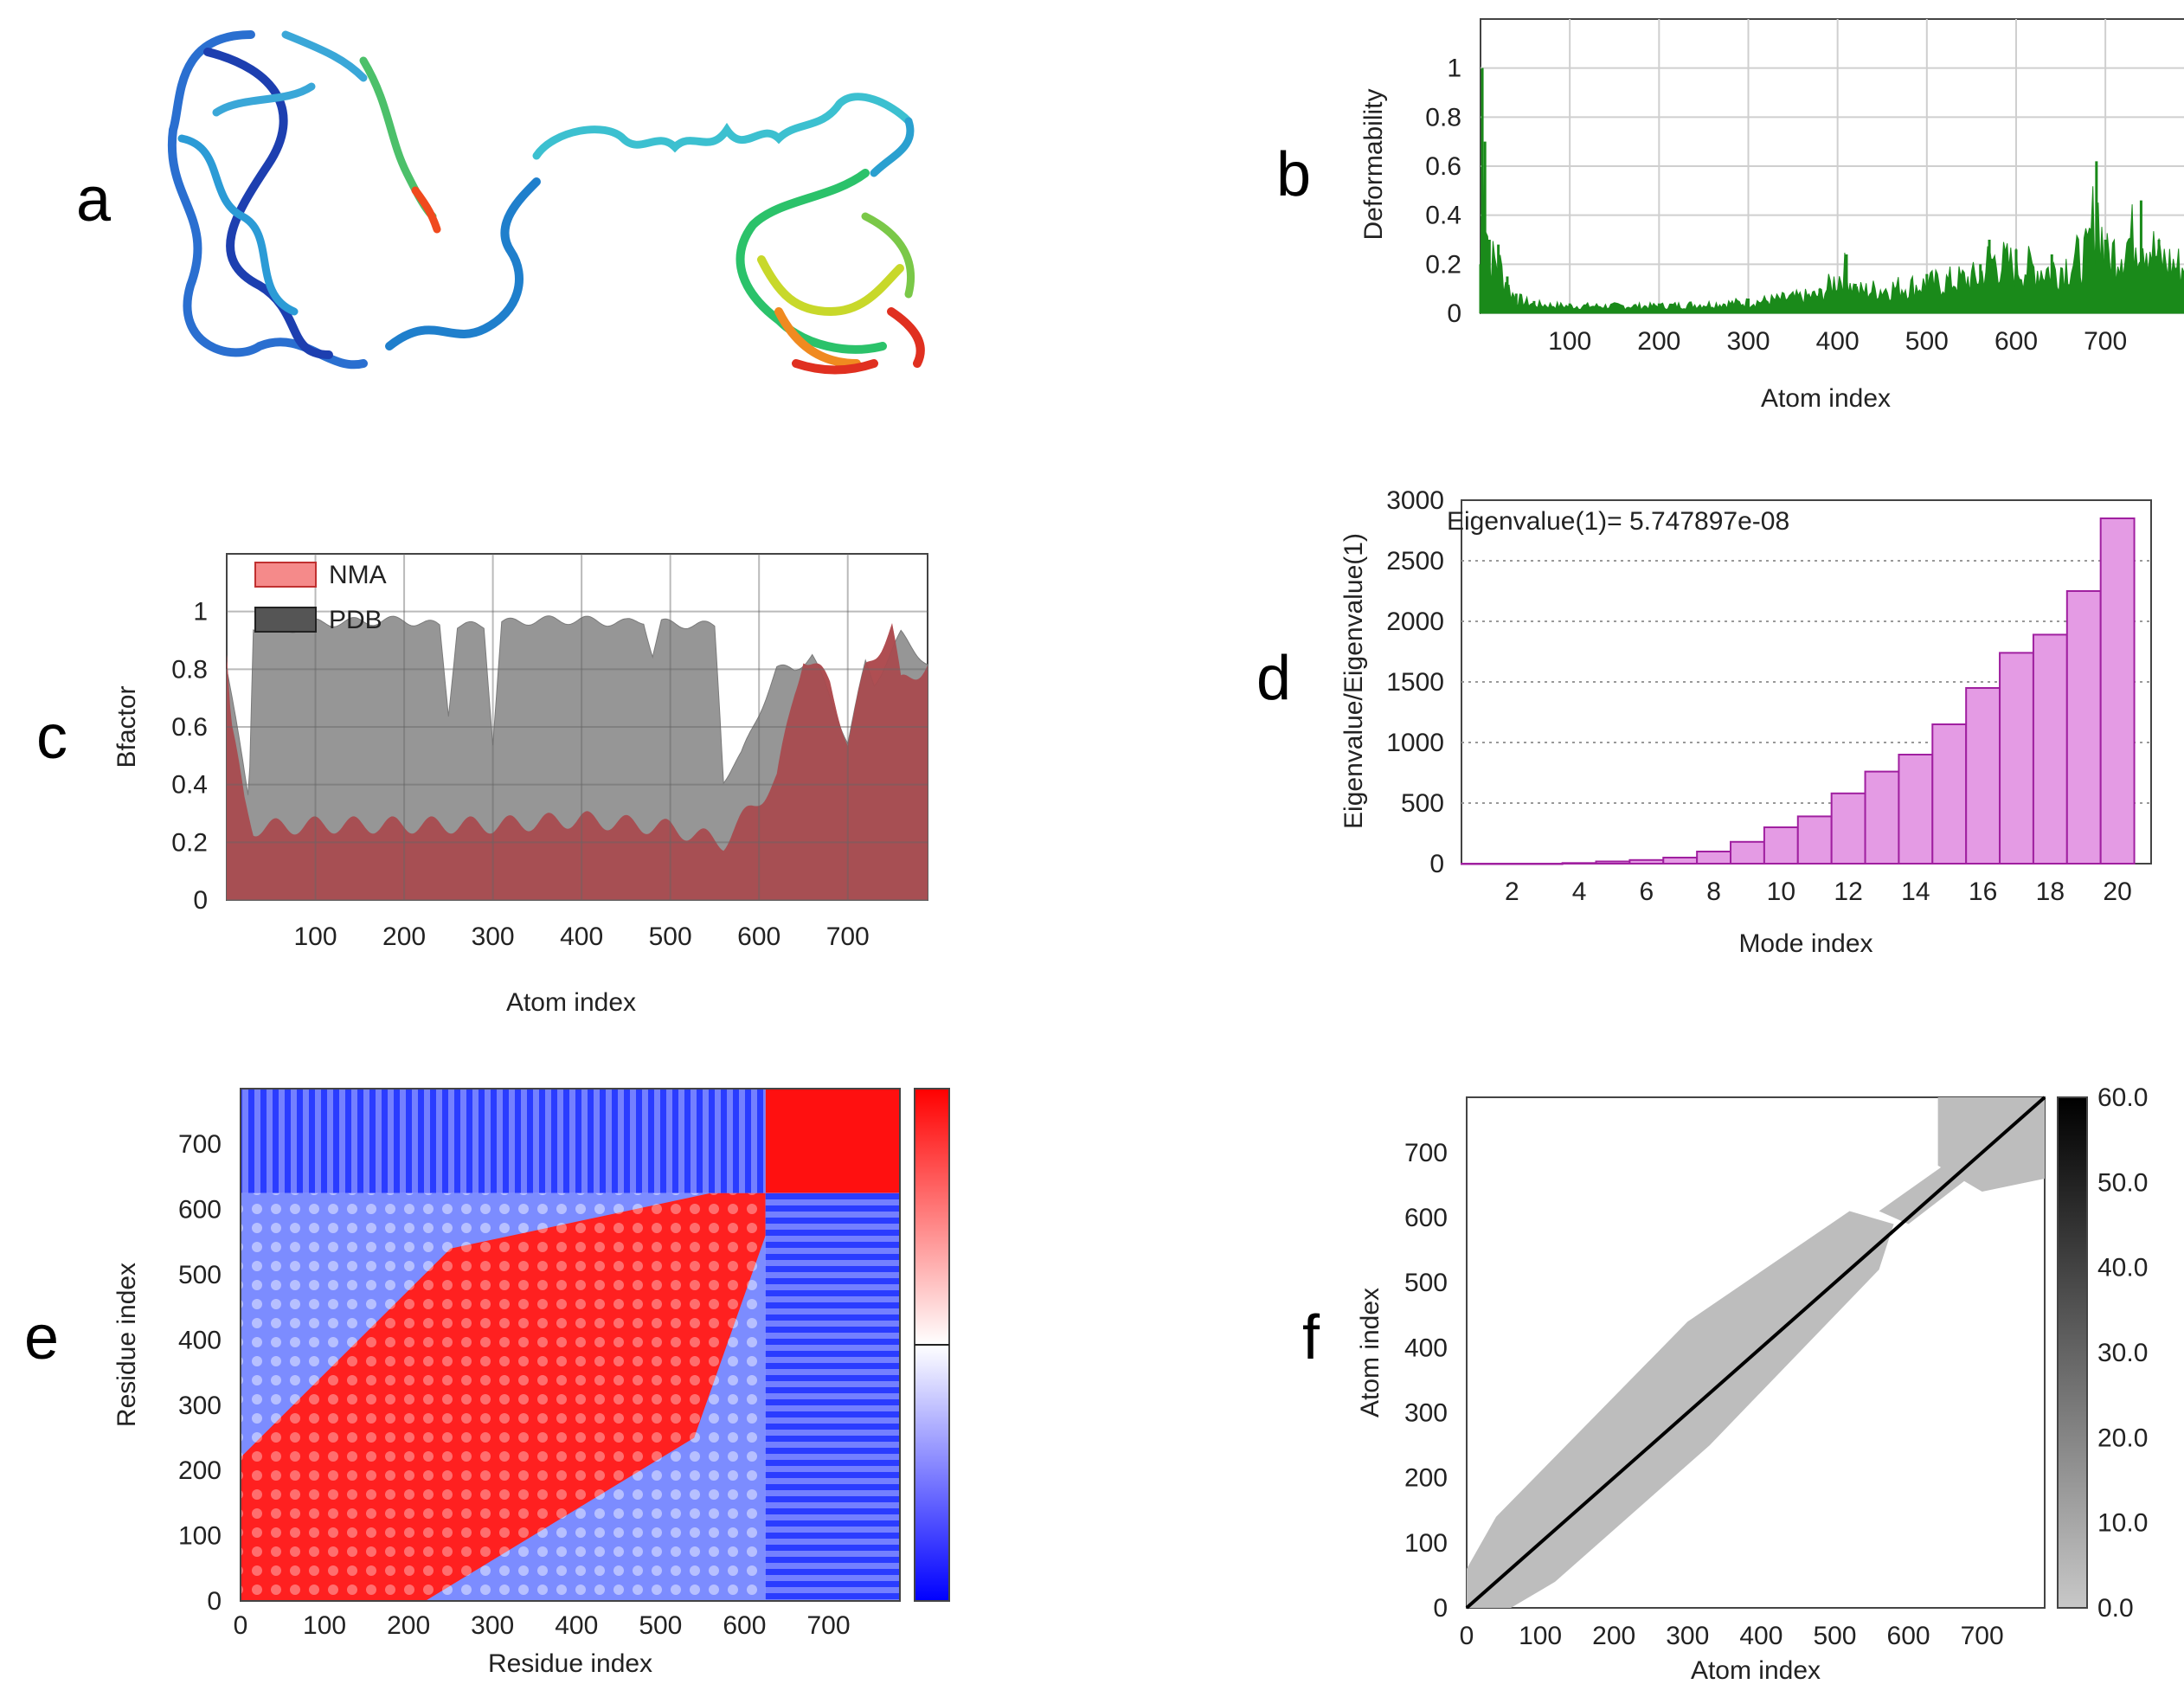 The height and width of the screenshot is (1697, 2184). What do you see at coordinates (1540, 1636) in the screenshot?
I see `x-tick-label-f: 100` at bounding box center [1540, 1636].